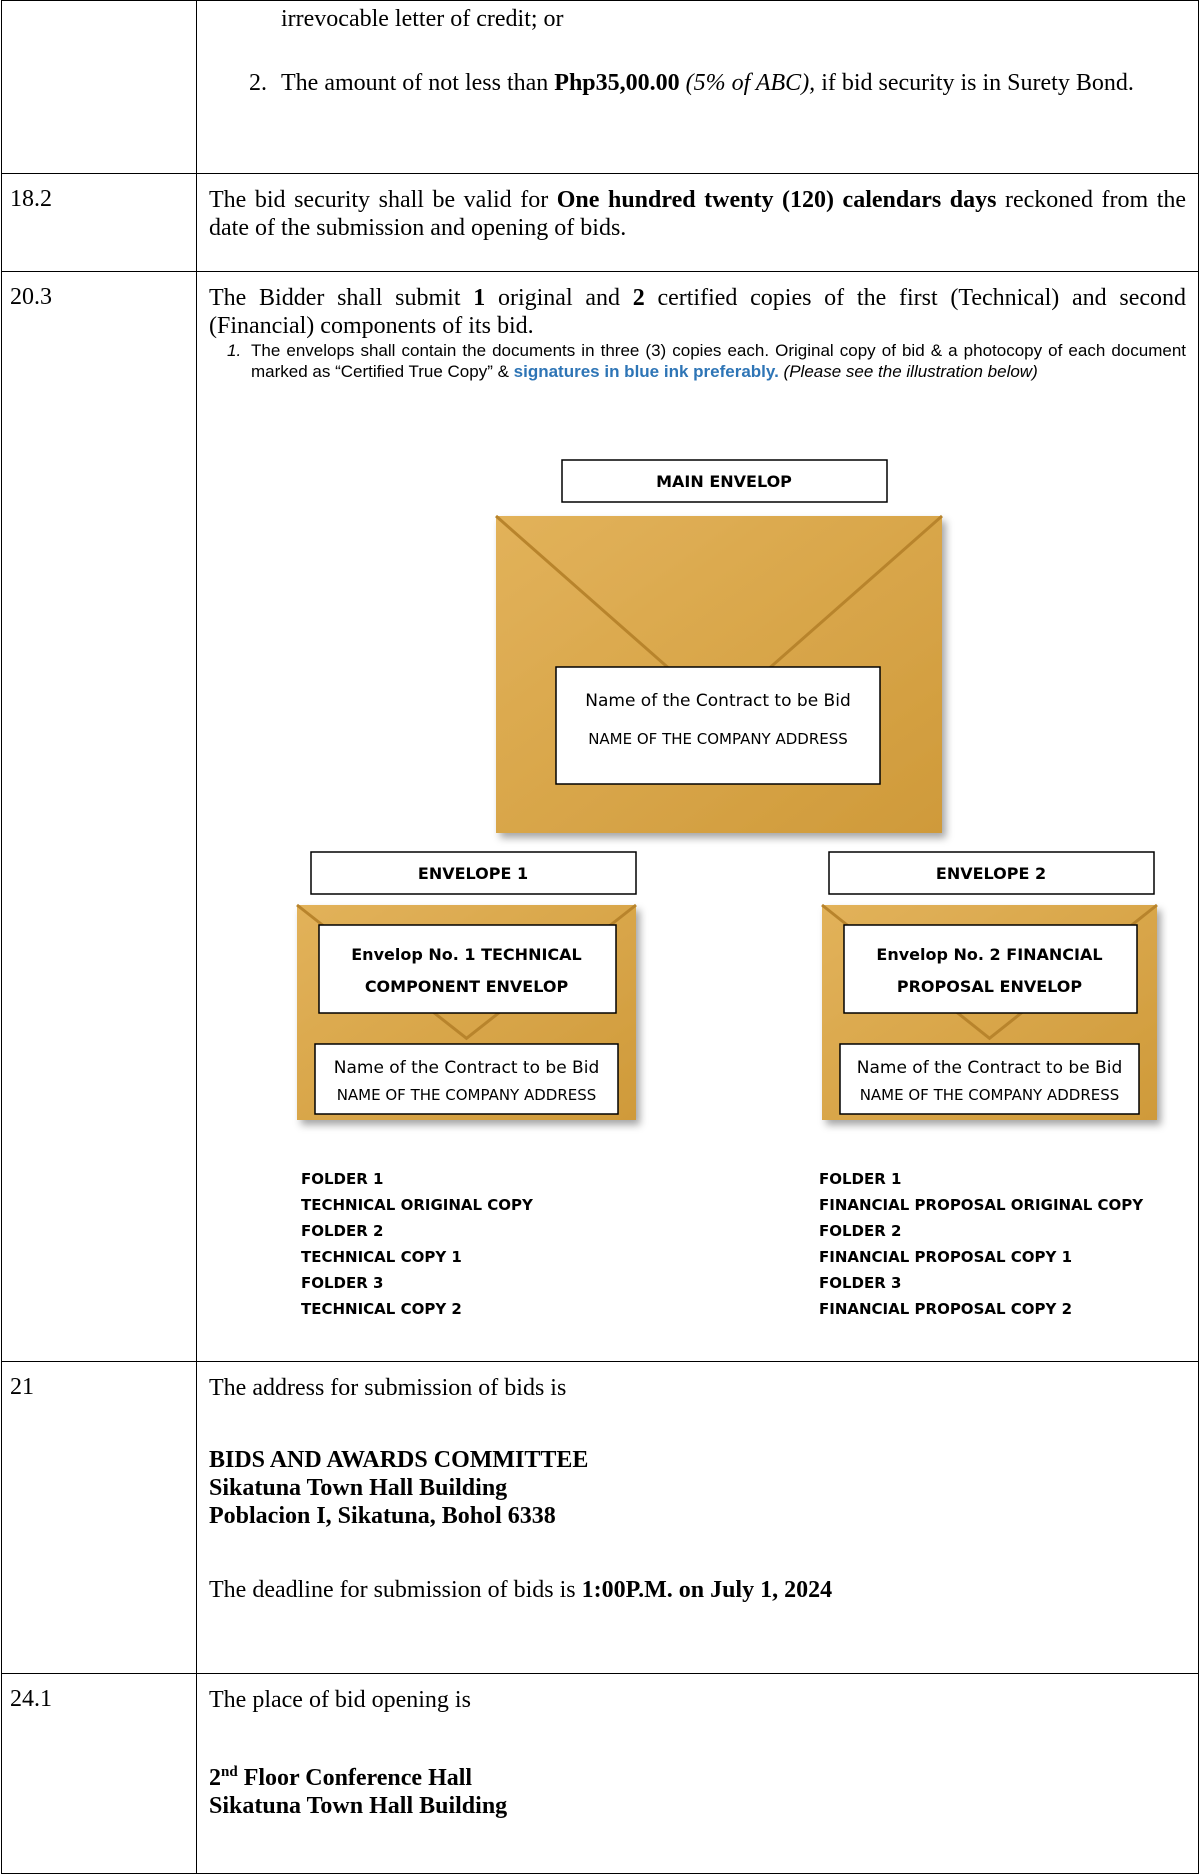 This screenshot has width=1200, height=1874. I want to click on address-line: BIDS AND AWARDS COMMITTEE, so click(399, 1460).